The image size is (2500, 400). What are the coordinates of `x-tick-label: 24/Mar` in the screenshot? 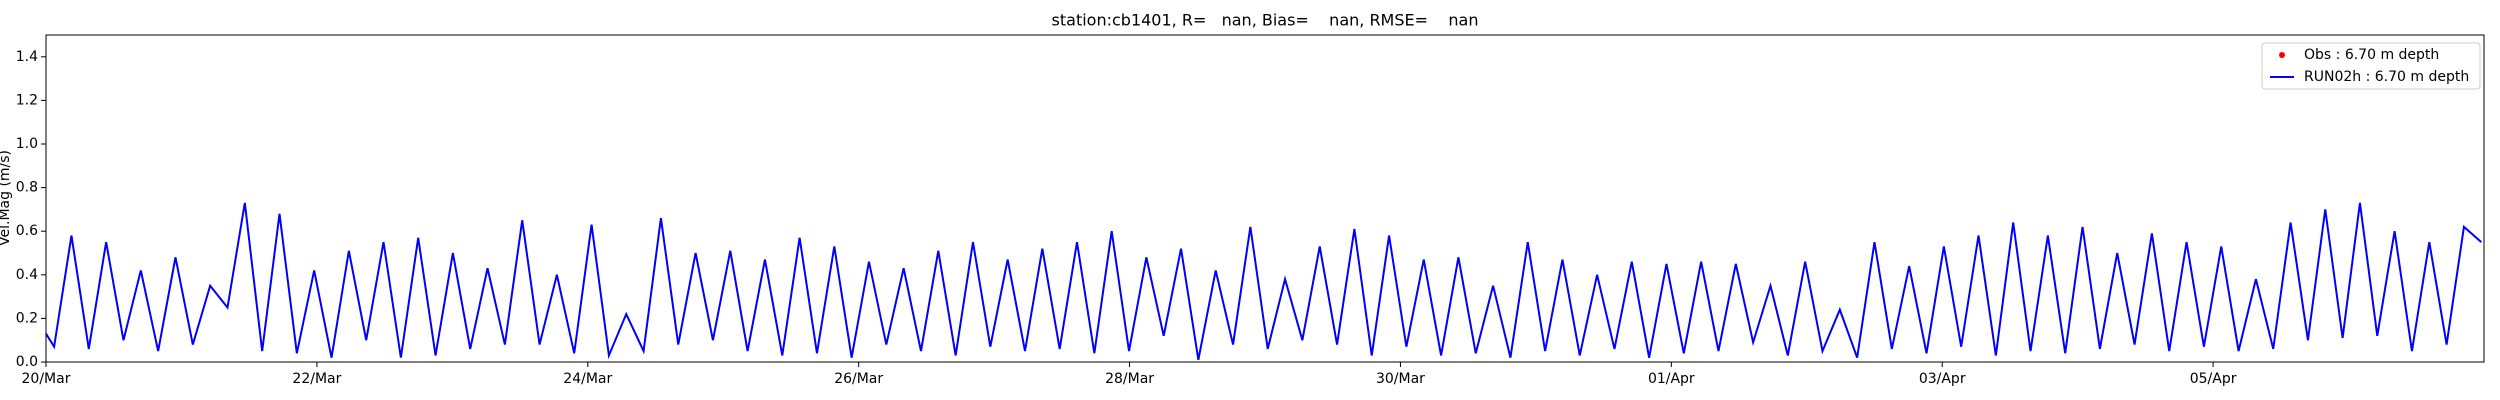 It's located at (587, 379).